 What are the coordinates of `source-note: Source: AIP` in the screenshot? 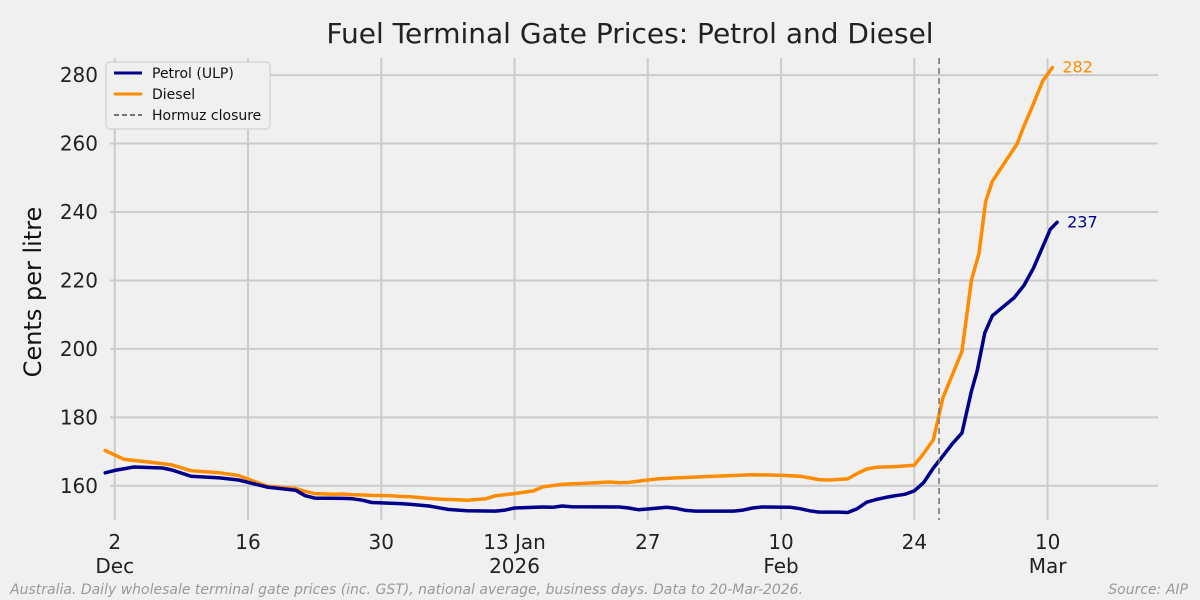 It's located at (1148, 590).